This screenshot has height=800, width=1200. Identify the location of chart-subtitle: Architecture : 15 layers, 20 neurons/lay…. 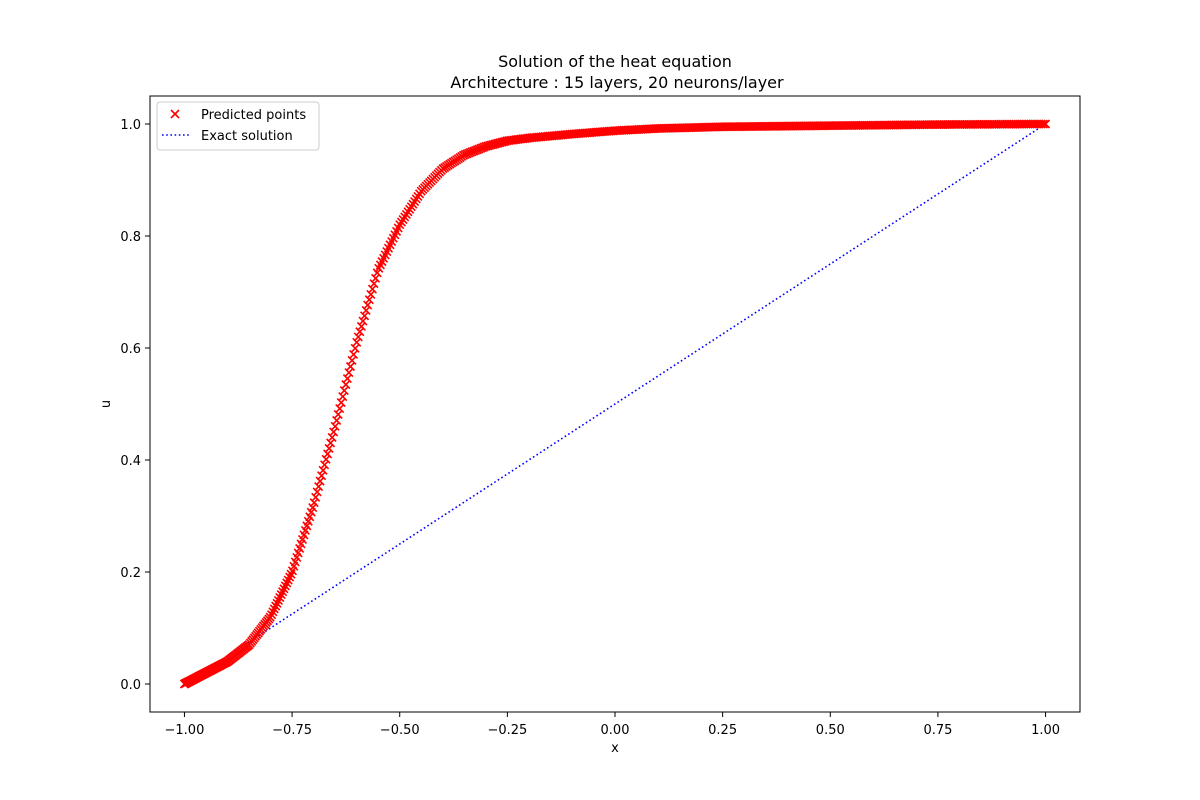
(617, 82).